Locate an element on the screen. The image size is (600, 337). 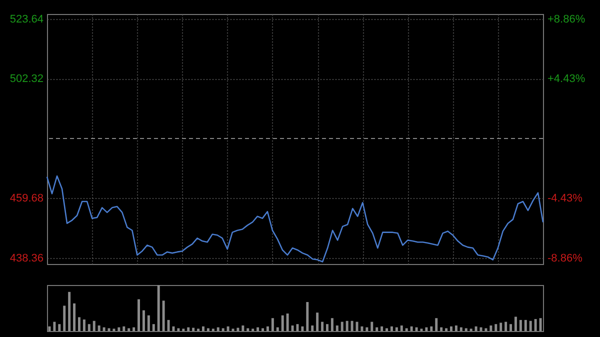
y2-tick-label: +8.86% is located at coordinates (567, 19).